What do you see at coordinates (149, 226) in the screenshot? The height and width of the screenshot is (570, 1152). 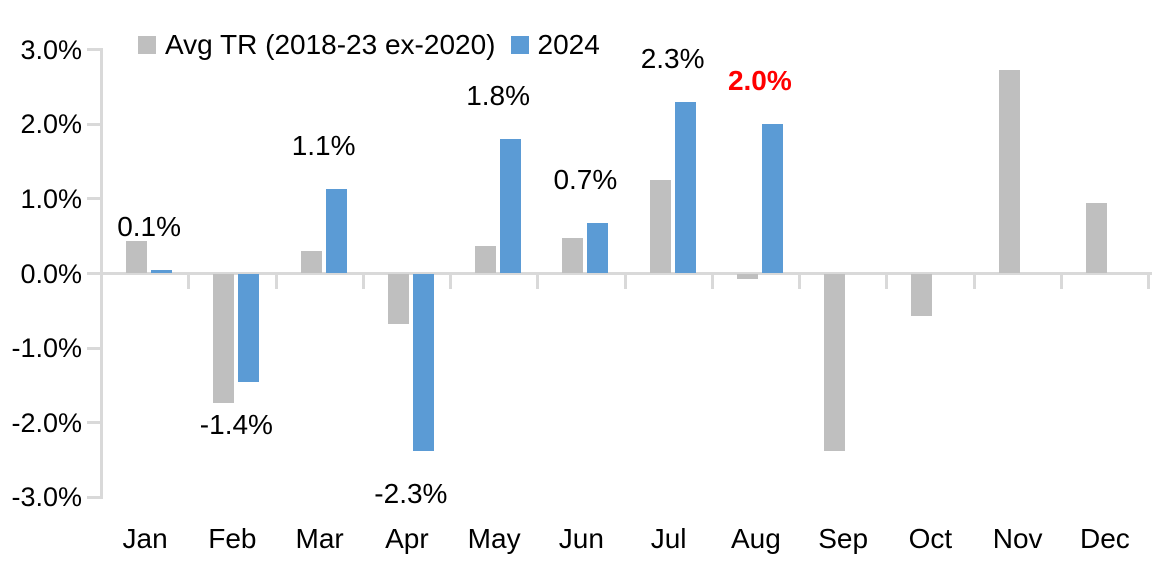 I see `data-label-jan: 0.1%` at bounding box center [149, 226].